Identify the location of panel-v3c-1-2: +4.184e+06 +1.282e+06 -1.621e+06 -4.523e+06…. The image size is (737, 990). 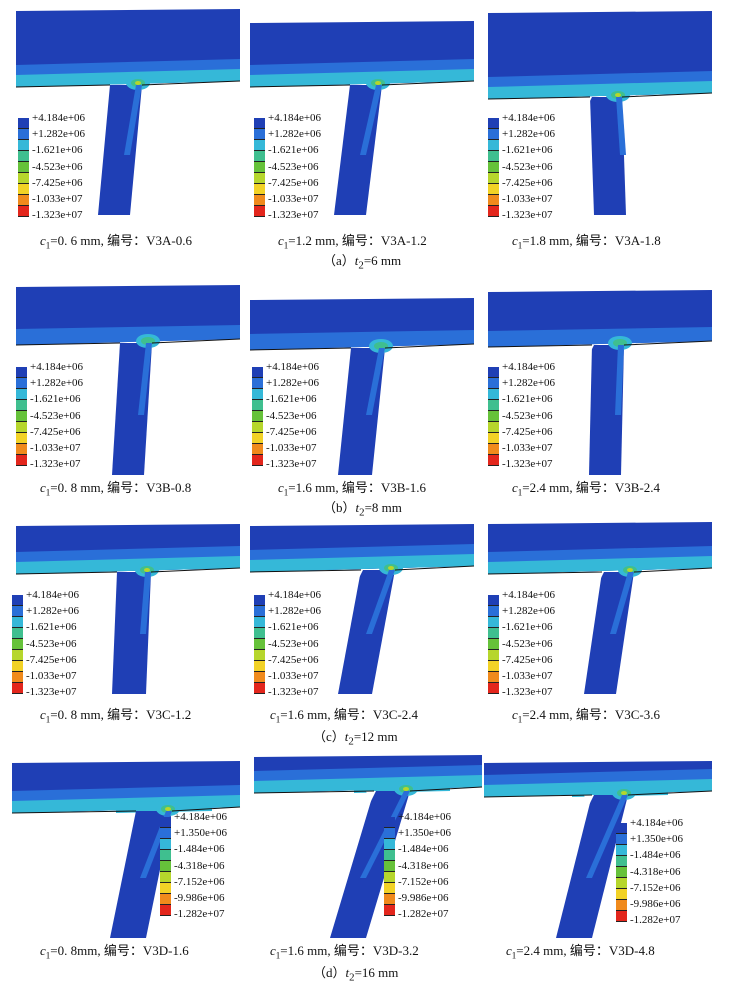
(129, 638).